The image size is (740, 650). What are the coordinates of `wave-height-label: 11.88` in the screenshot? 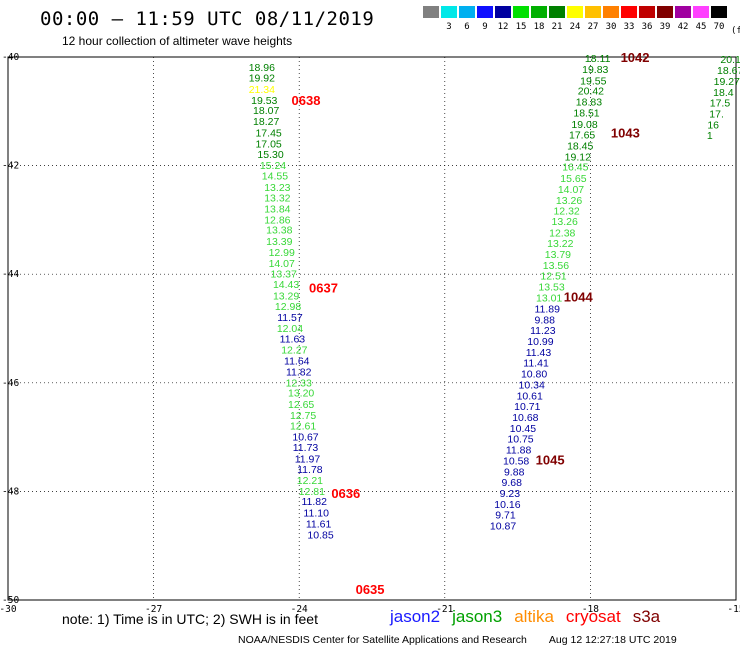 It's located at (519, 451).